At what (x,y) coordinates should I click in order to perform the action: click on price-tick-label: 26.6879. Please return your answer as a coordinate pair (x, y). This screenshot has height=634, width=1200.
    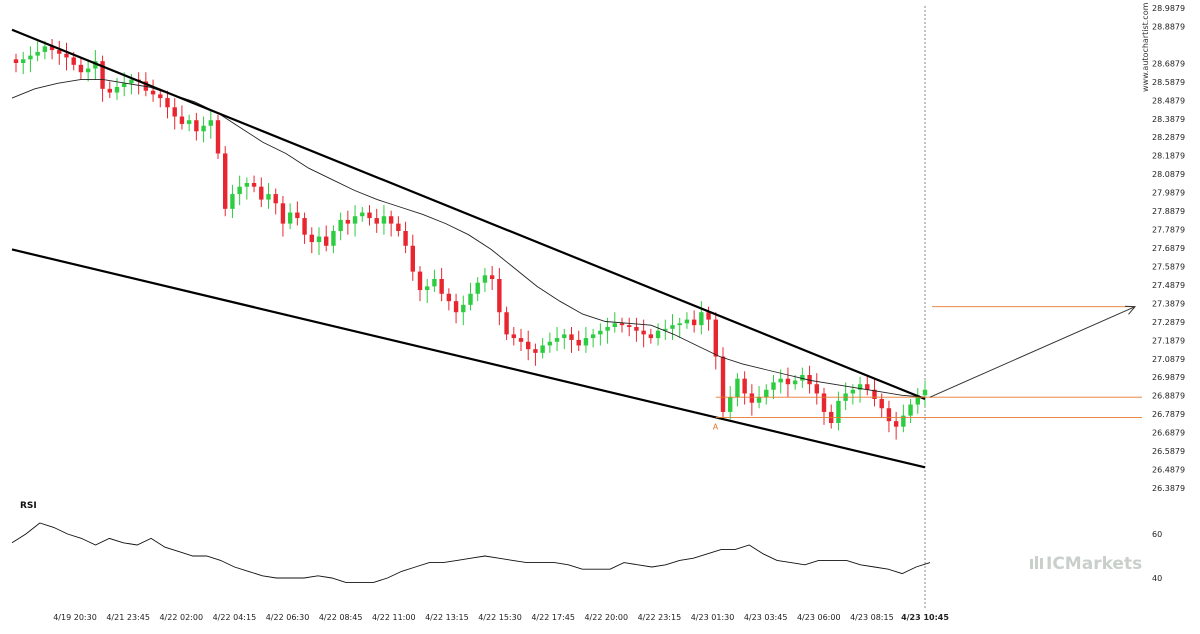
    Looking at the image, I should click on (1168, 433).